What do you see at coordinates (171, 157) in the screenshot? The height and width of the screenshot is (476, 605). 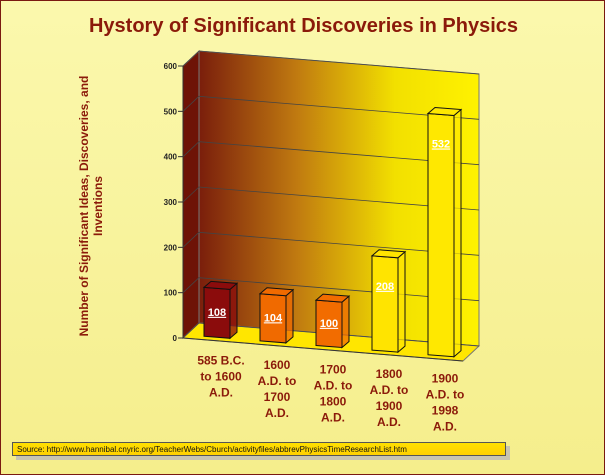 I see `y-tick-label: 400` at bounding box center [171, 157].